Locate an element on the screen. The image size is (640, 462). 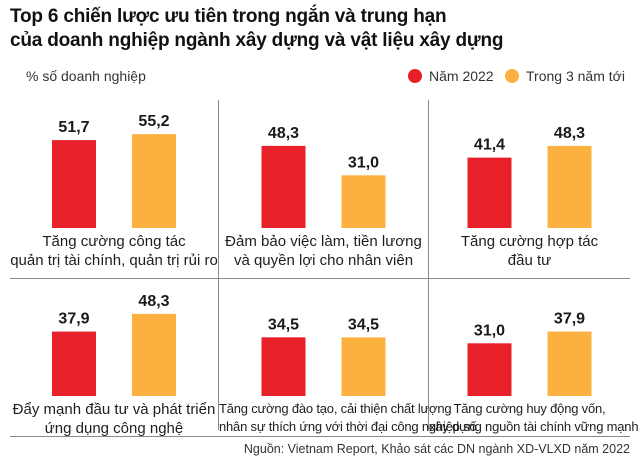
legend-item-next-3-years: Trong 3 năm tới is located at coordinates (565, 76).